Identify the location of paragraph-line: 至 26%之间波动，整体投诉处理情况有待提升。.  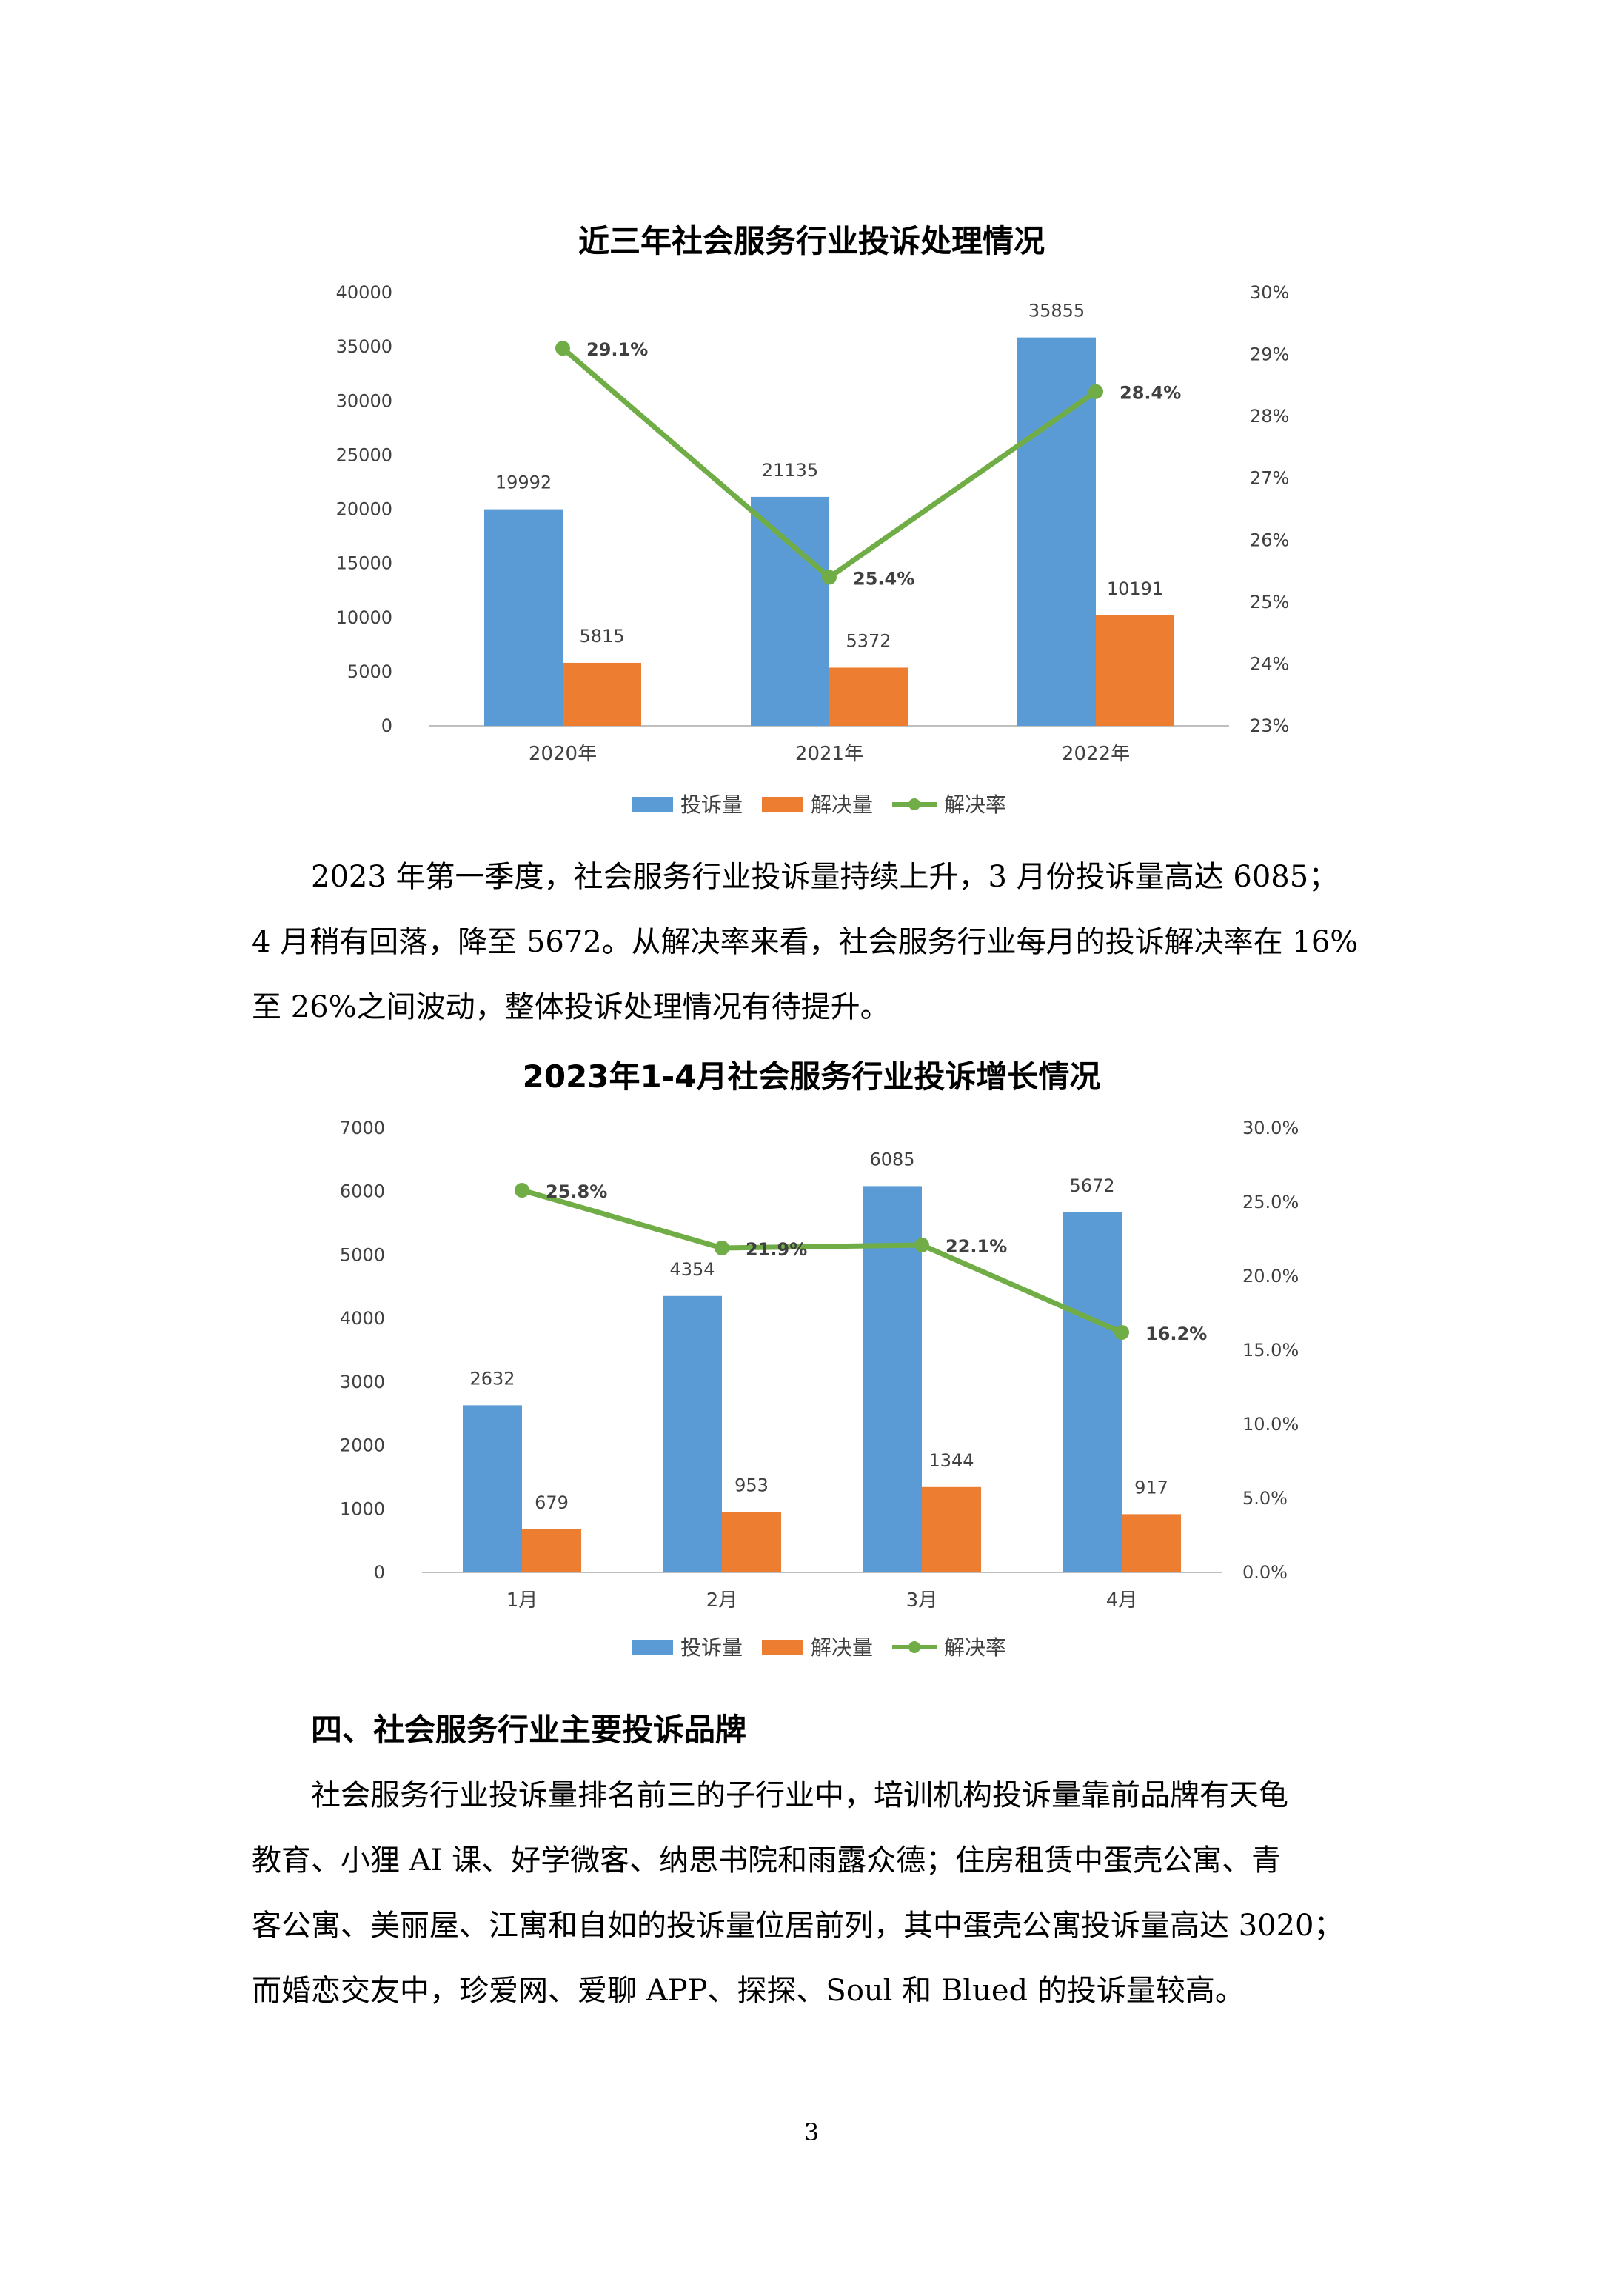
(571, 1007).